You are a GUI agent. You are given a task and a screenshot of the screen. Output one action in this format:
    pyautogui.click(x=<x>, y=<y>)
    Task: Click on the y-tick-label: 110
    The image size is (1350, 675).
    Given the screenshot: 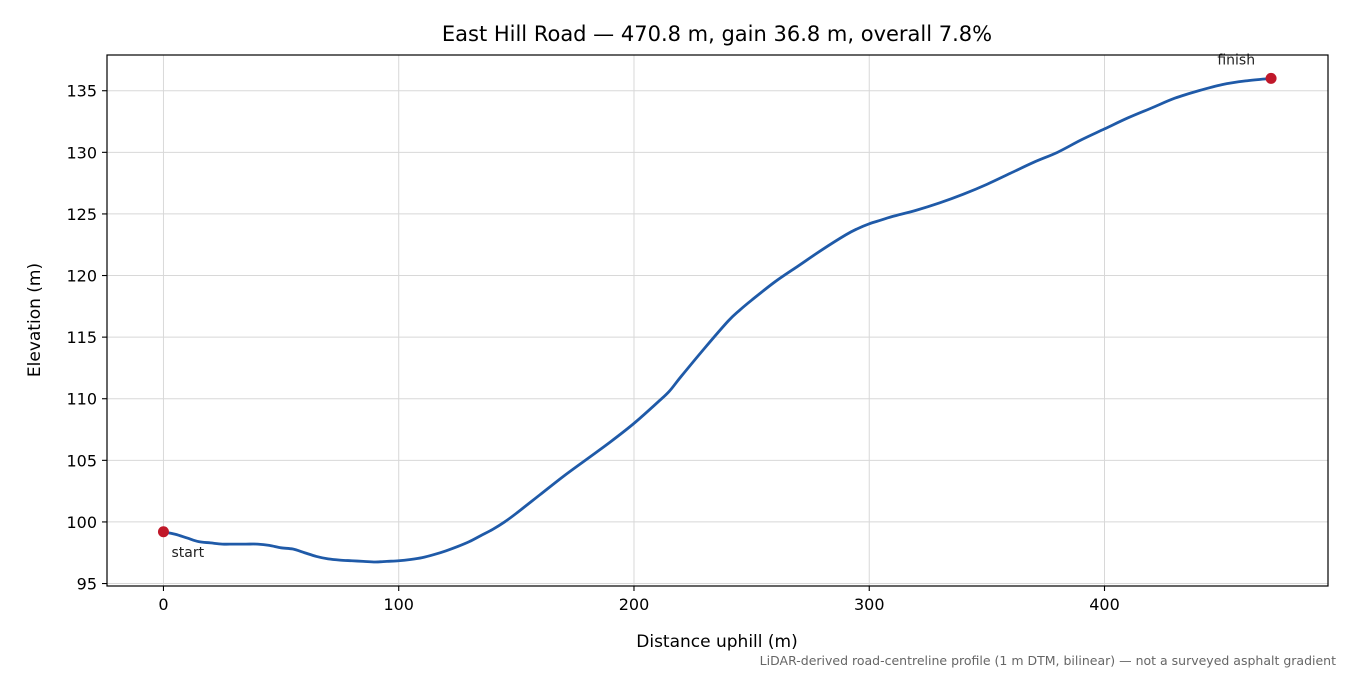 What is the action you would take?
    pyautogui.click(x=81, y=399)
    